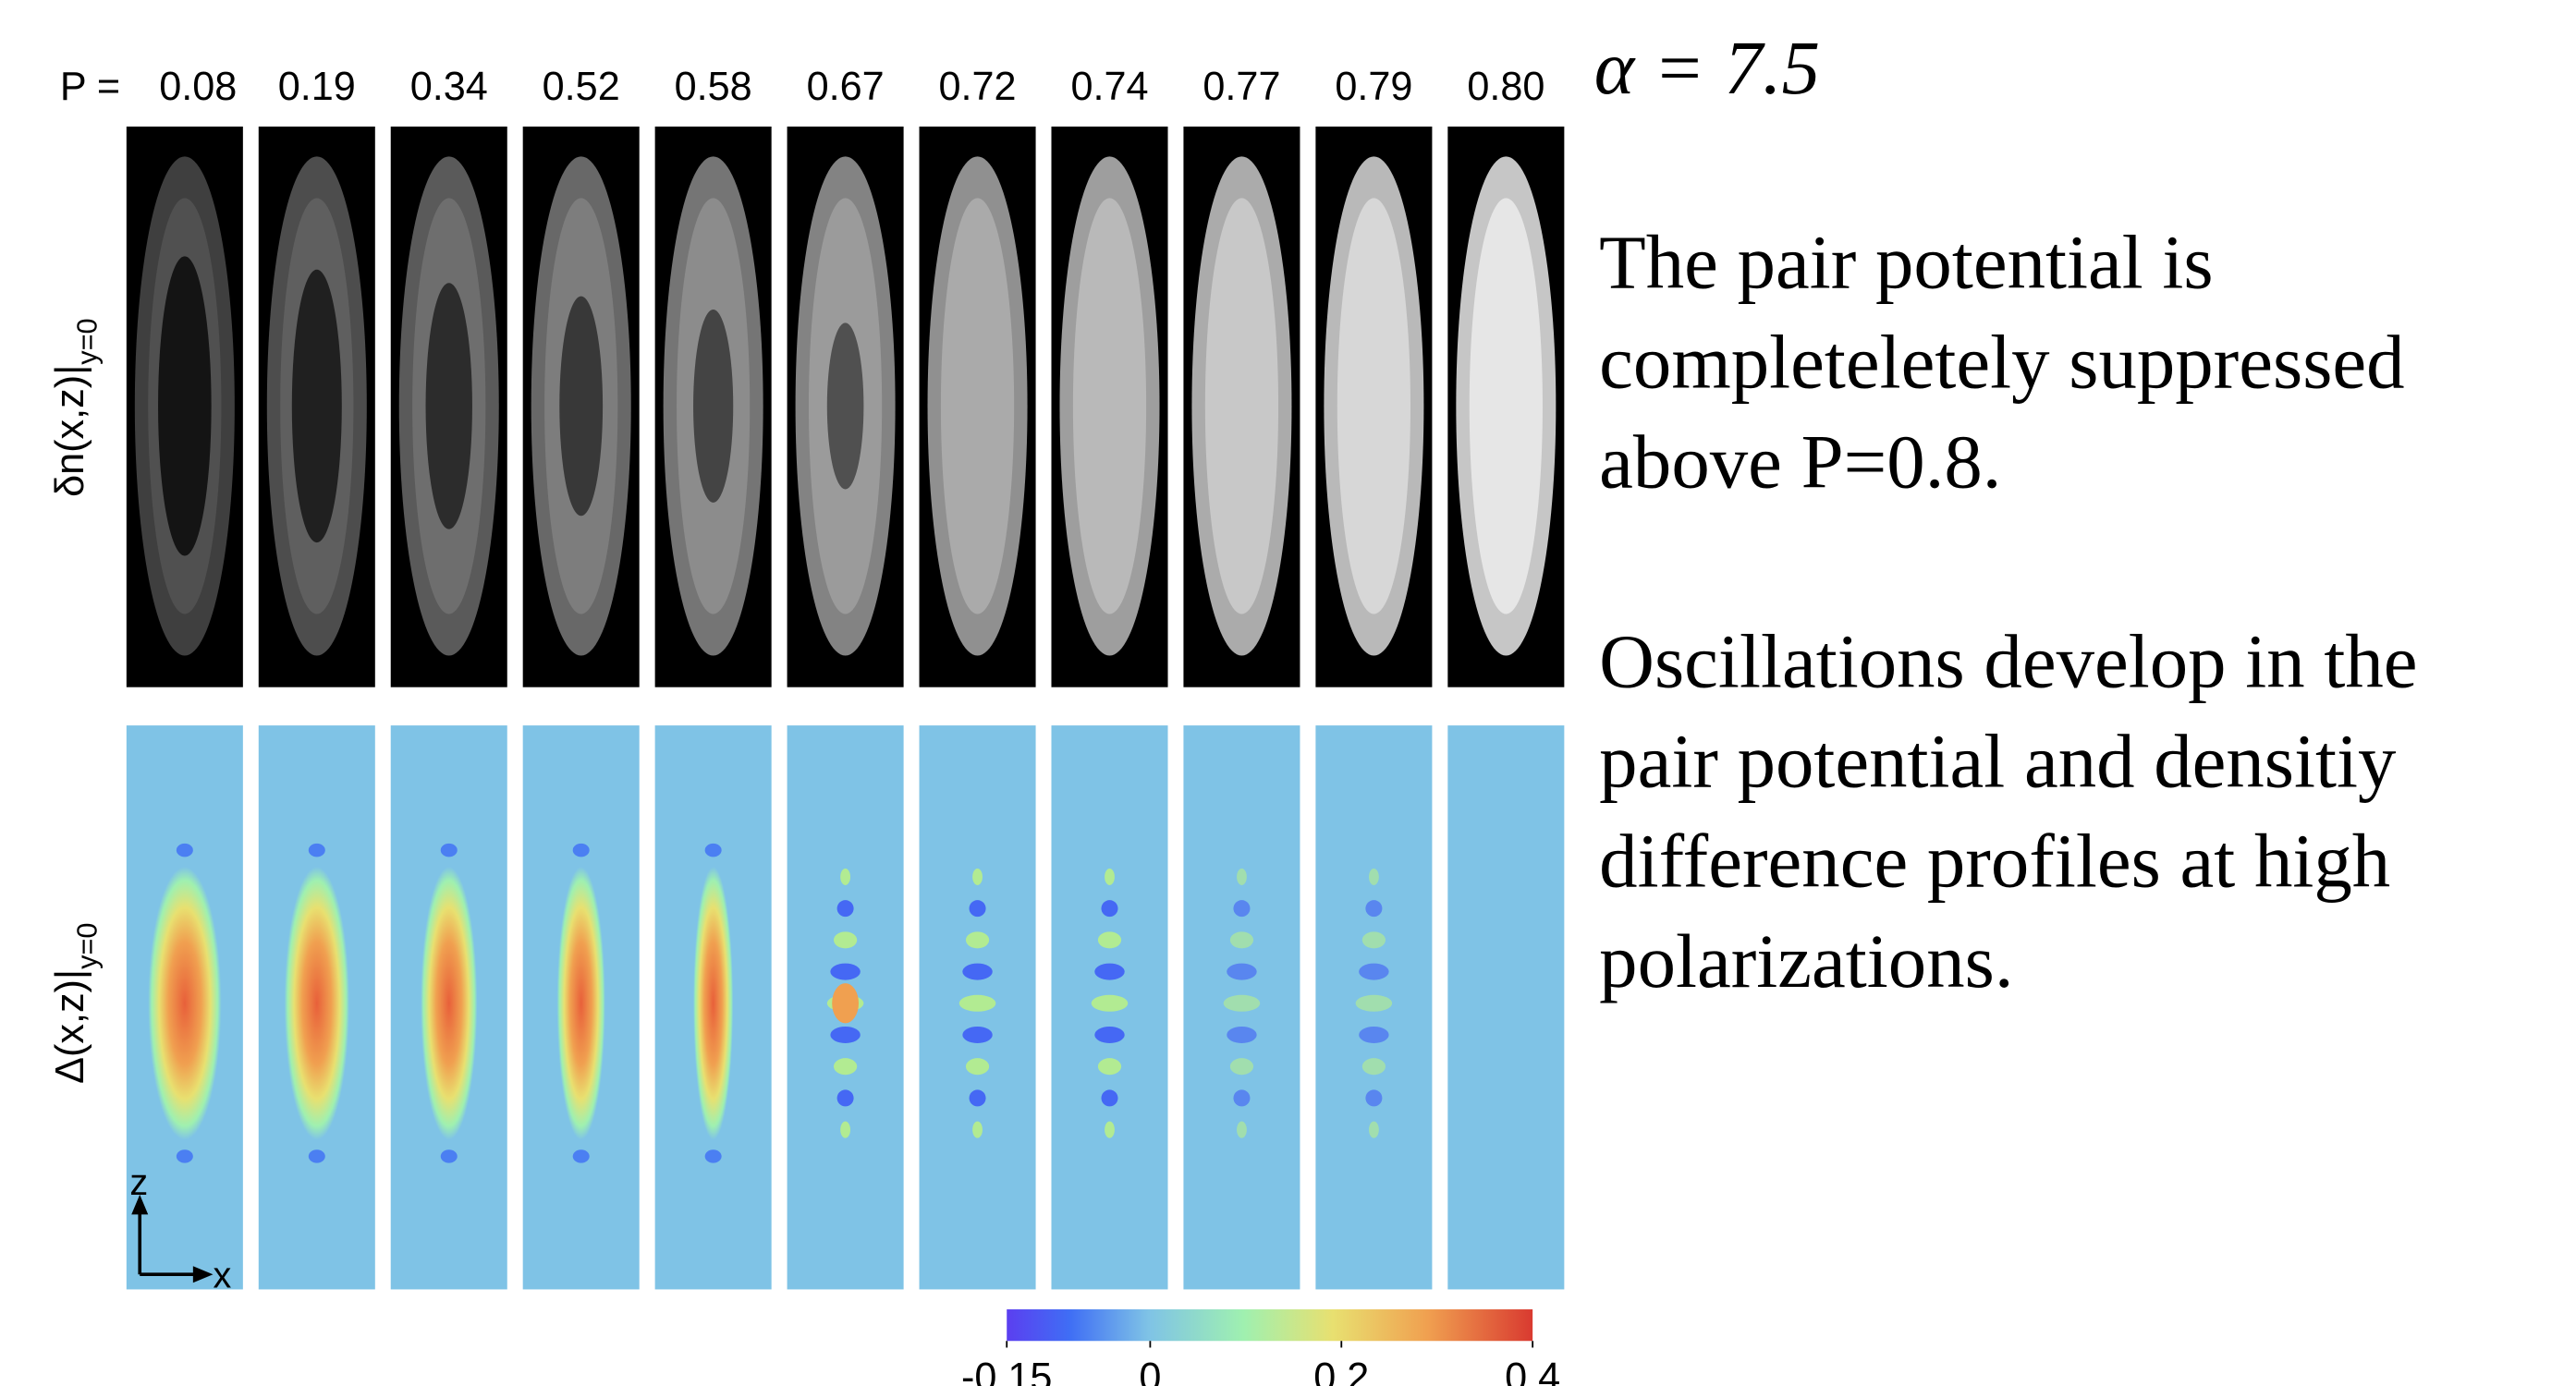 The width and height of the screenshot is (2576, 1386). I want to click on polarization-label: 0.77, so click(1241, 87).